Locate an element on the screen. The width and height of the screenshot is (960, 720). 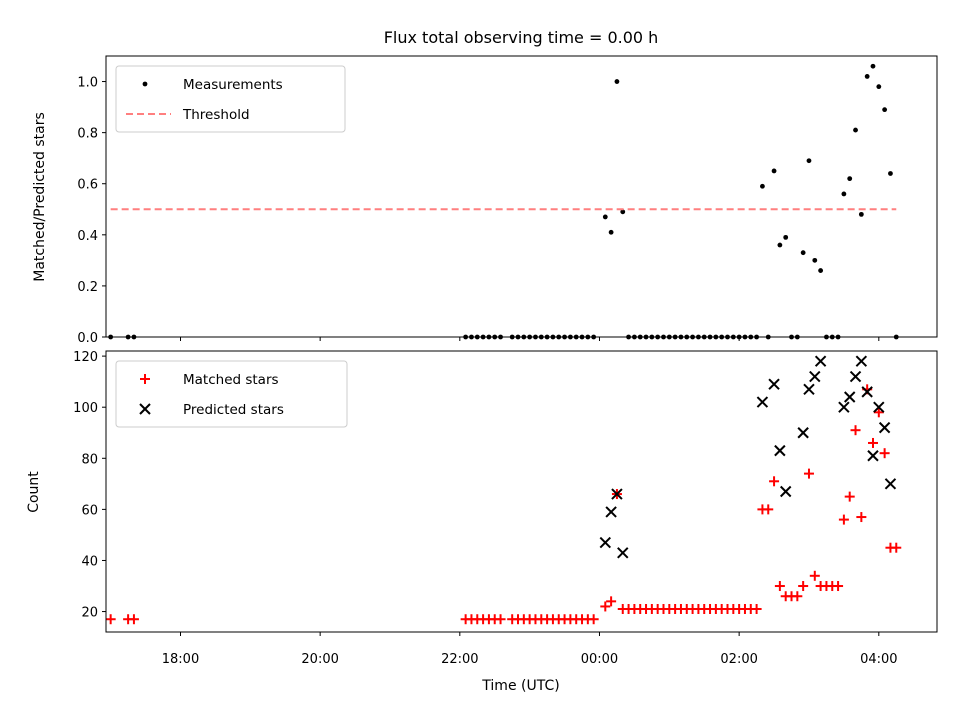
legend-predicted-marker is located at coordinates (145, 409).